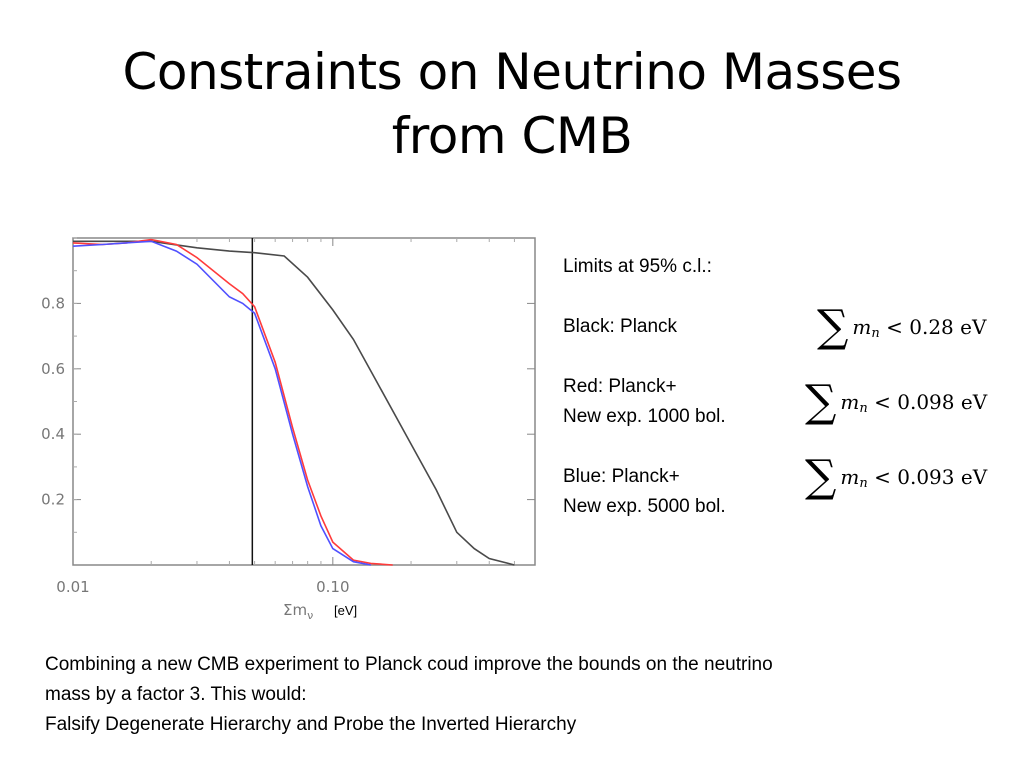  What do you see at coordinates (176, 694) in the screenshot?
I see `conclusion-line-2: mass by a factor 3. This would:` at bounding box center [176, 694].